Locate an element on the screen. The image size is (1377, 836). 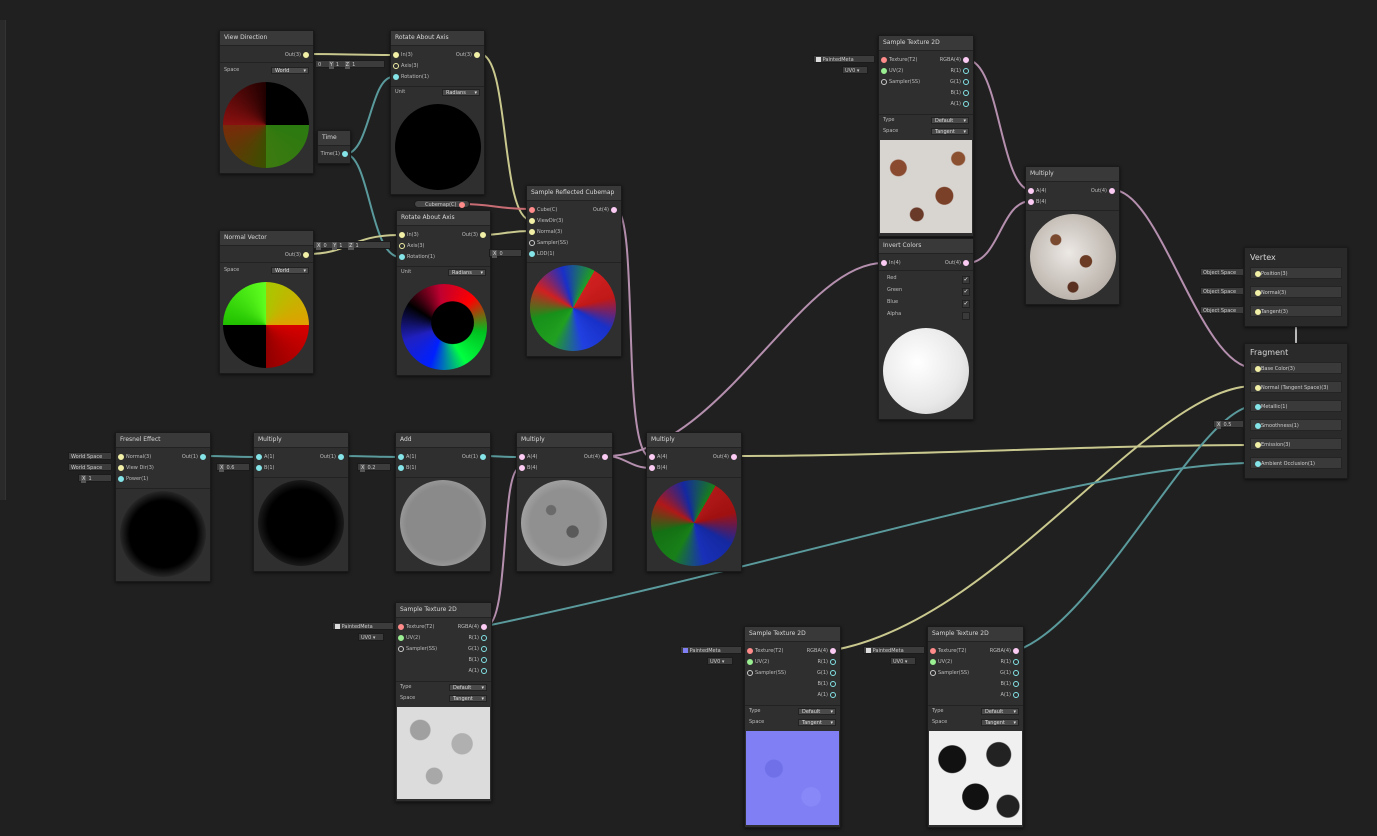
output-port: Time(1) is located at coordinates (335, 154).